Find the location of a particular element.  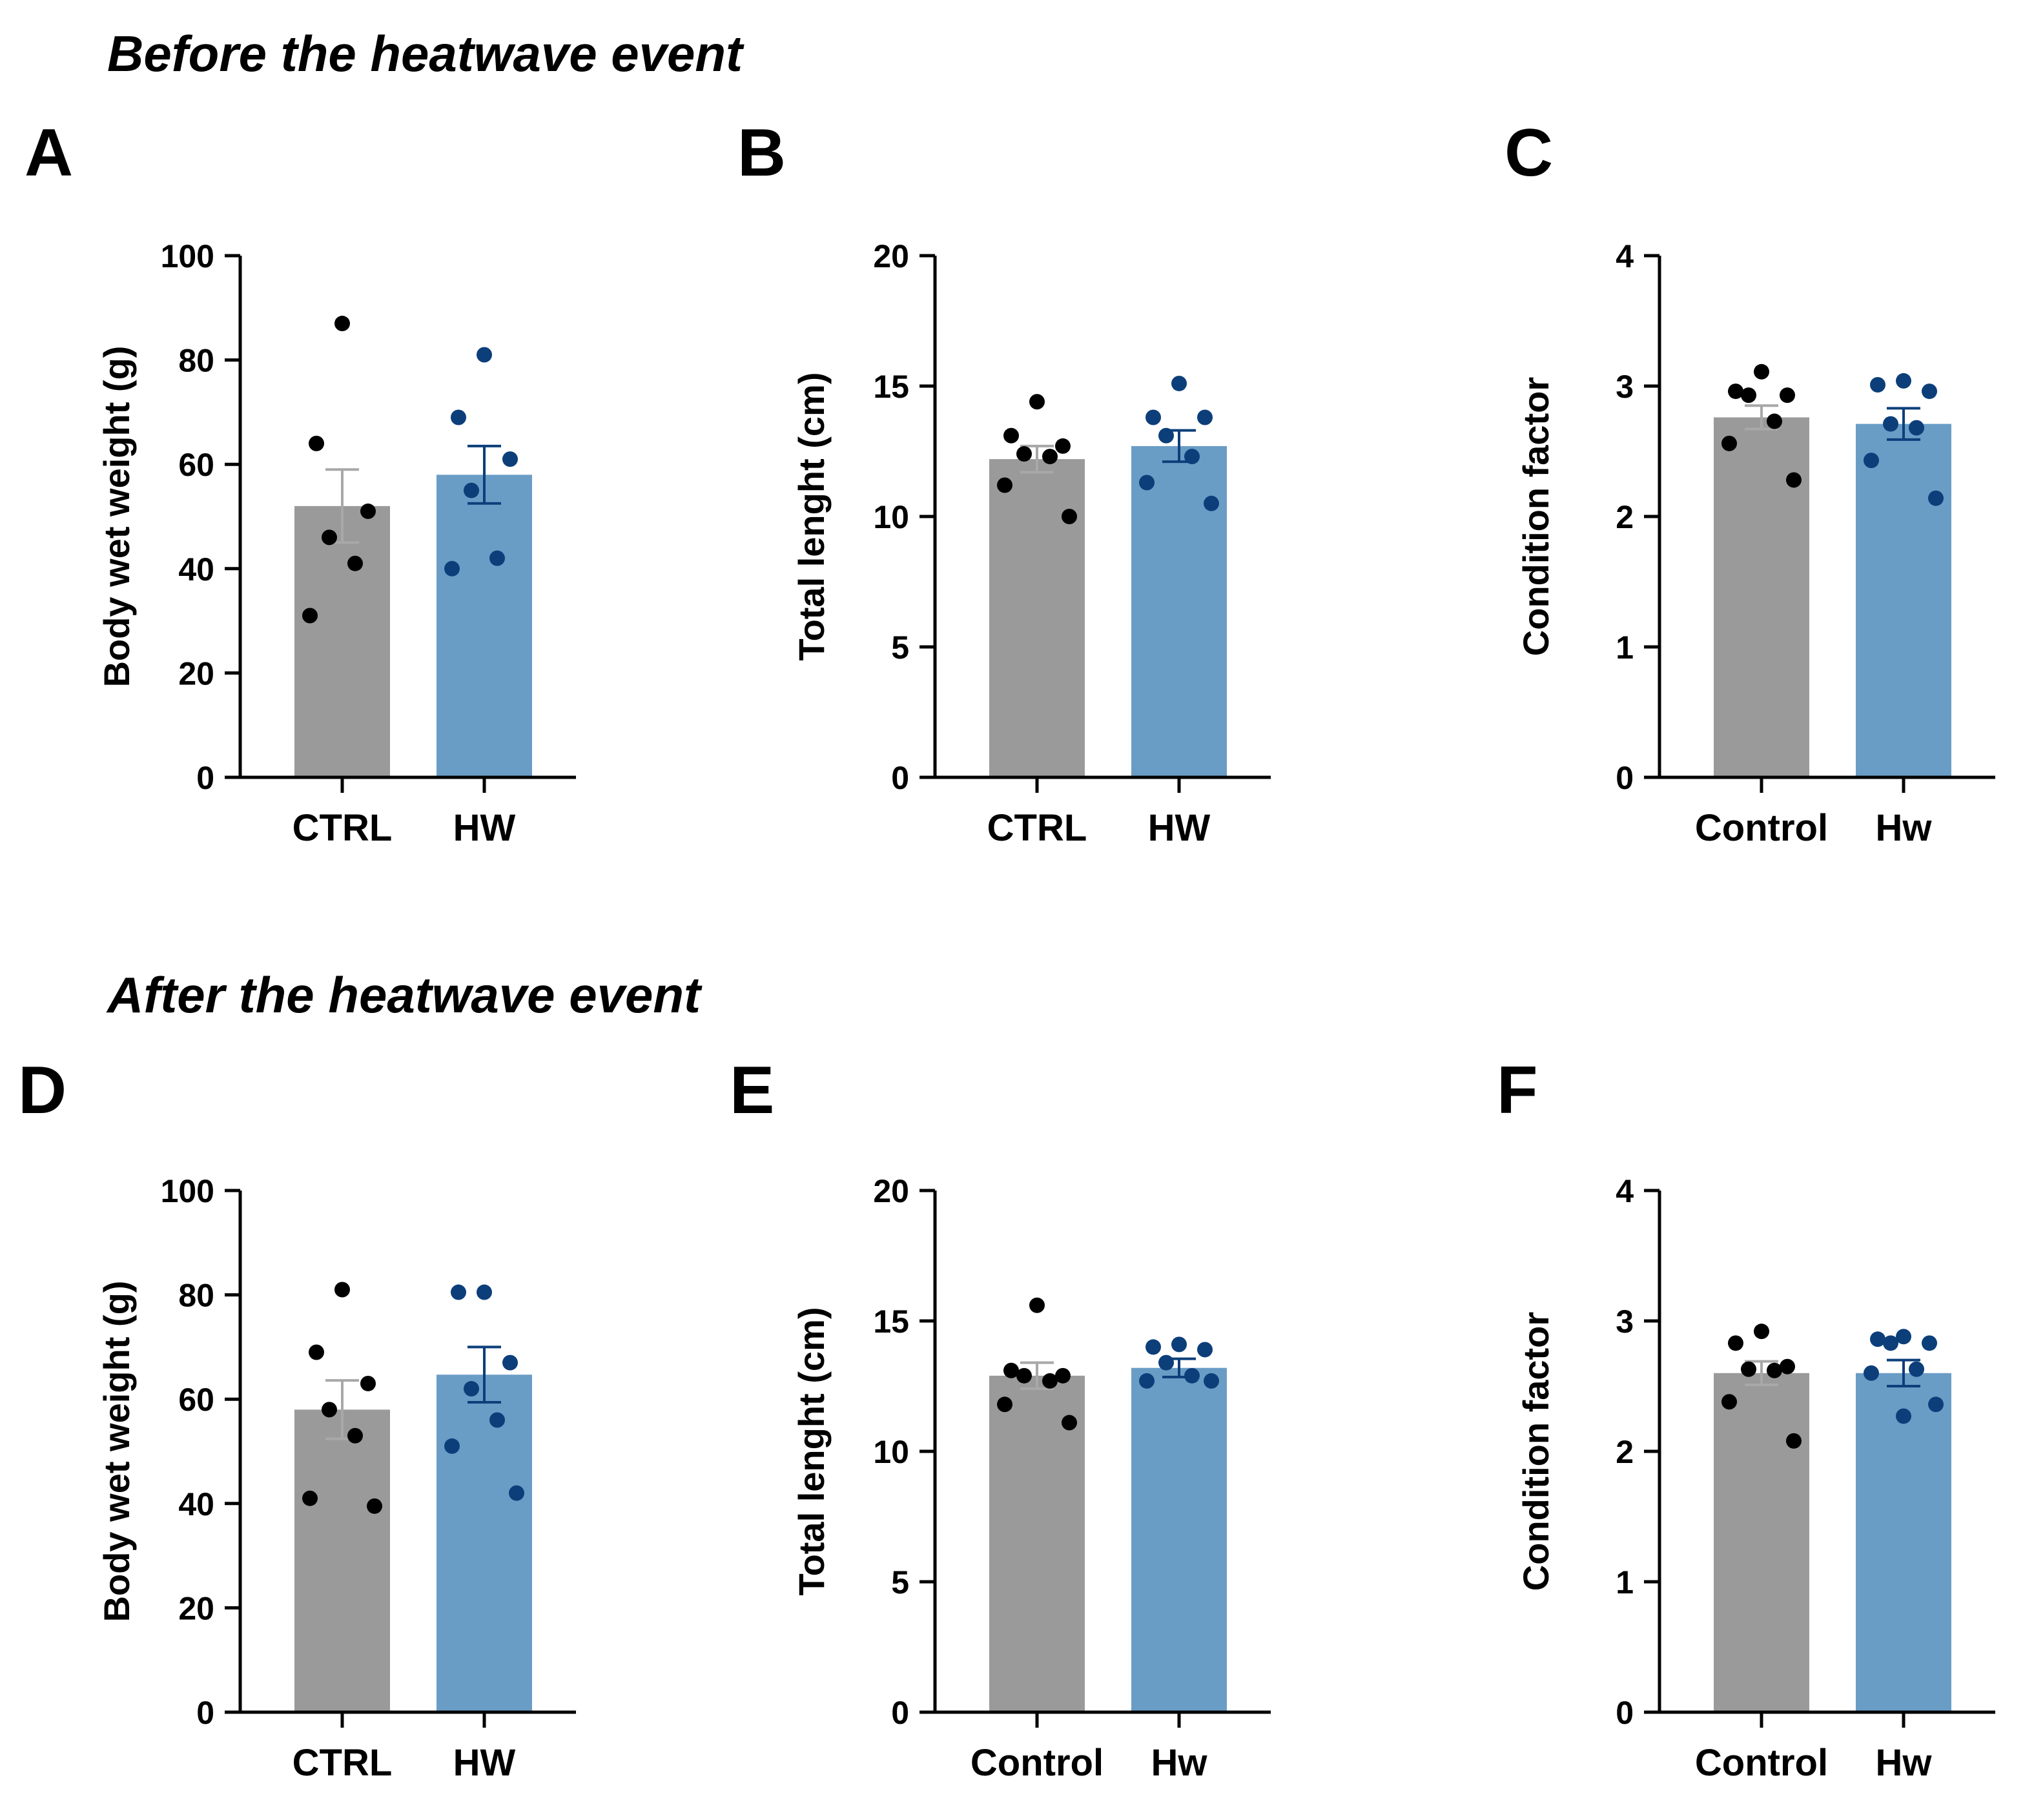

panel-letter: D is located at coordinates (42, 1090).